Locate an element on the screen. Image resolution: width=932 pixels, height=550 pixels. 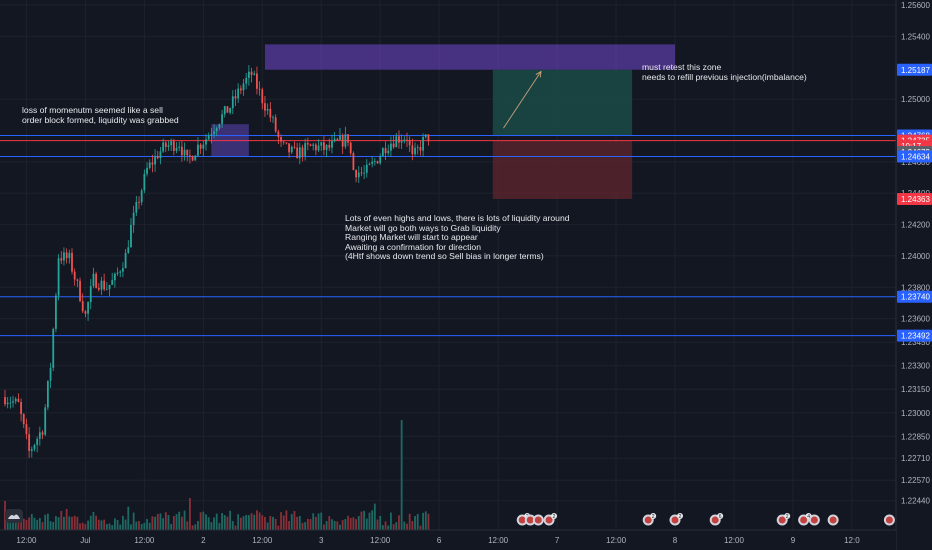
target-arrow is located at coordinates (522, 100).